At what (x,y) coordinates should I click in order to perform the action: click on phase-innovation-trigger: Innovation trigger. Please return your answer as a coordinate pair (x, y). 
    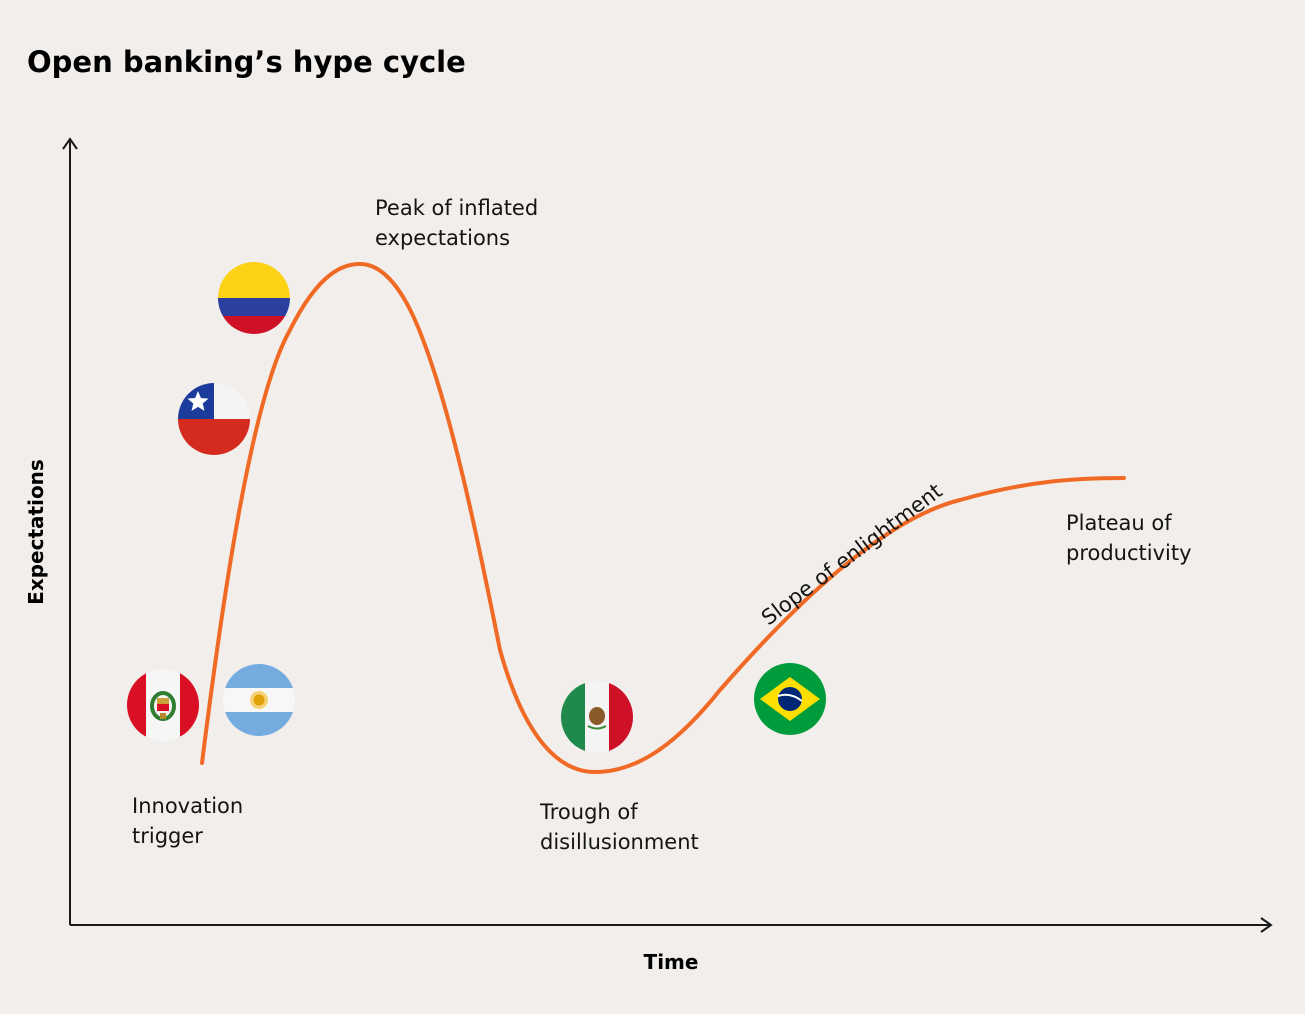
    Looking at the image, I should click on (191, 821).